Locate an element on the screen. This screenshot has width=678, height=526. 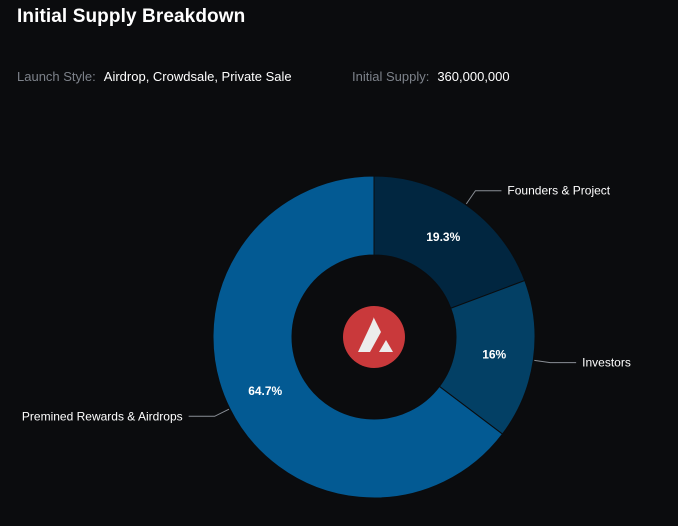
leader-line-founders-project is located at coordinates (483, 197).